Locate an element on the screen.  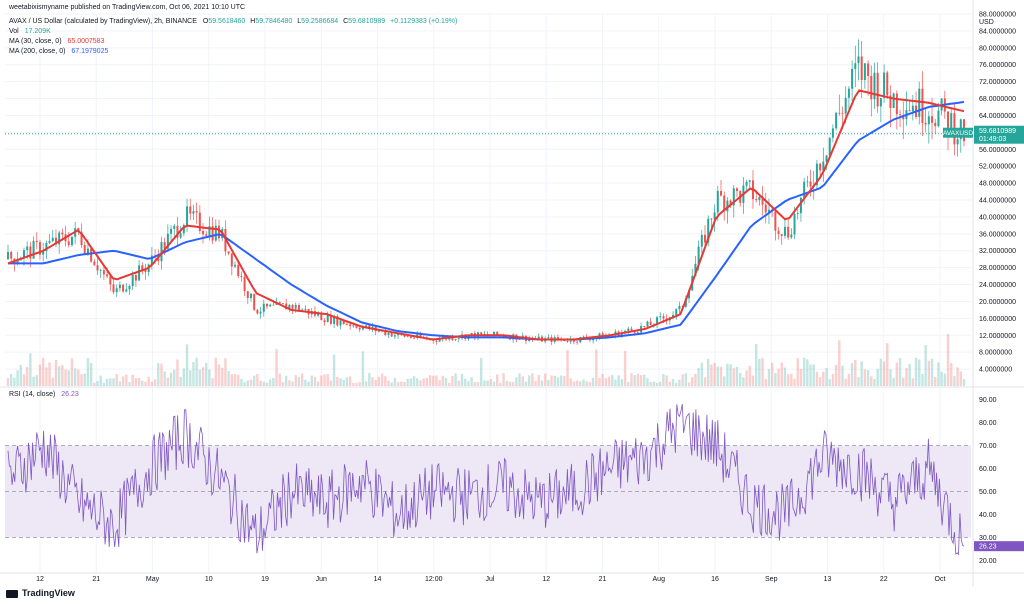
time-tick-label: May is located at coordinates (153, 579).